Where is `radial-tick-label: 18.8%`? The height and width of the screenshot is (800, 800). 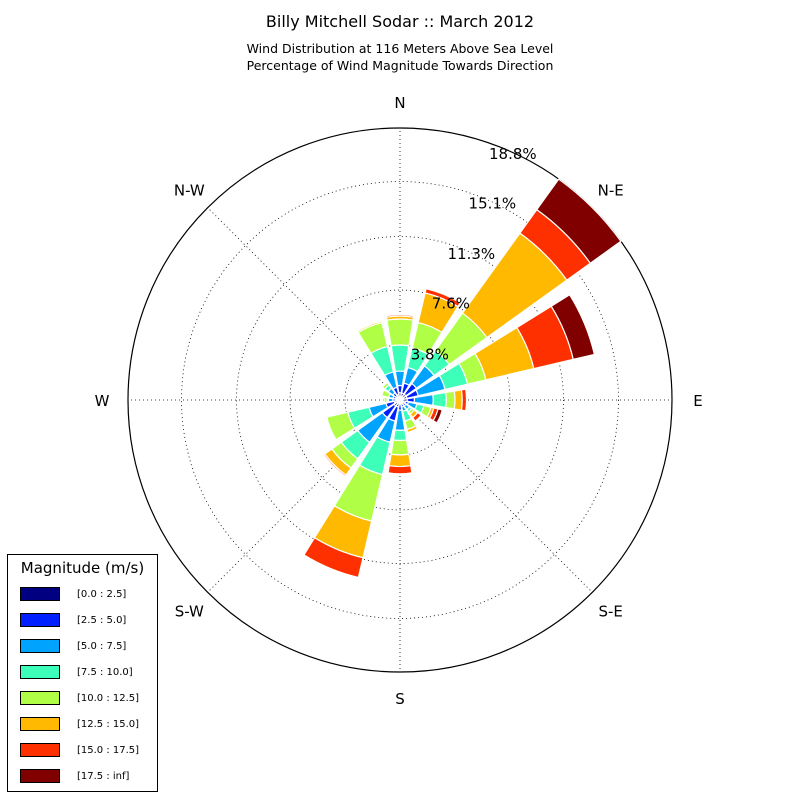
radial-tick-label: 18.8% is located at coordinates (513, 154).